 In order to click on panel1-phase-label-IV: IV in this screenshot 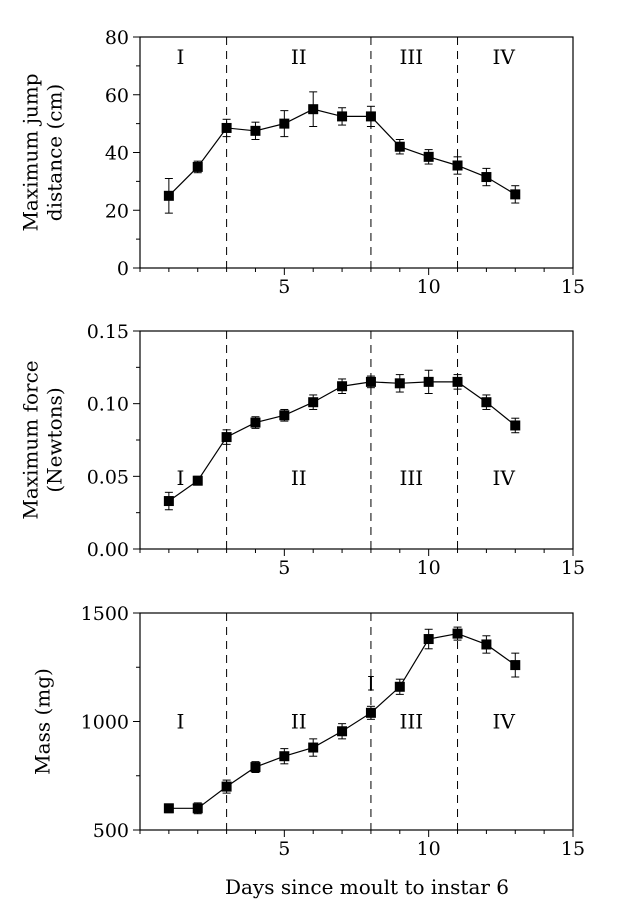, I will do `click(504, 57)`.